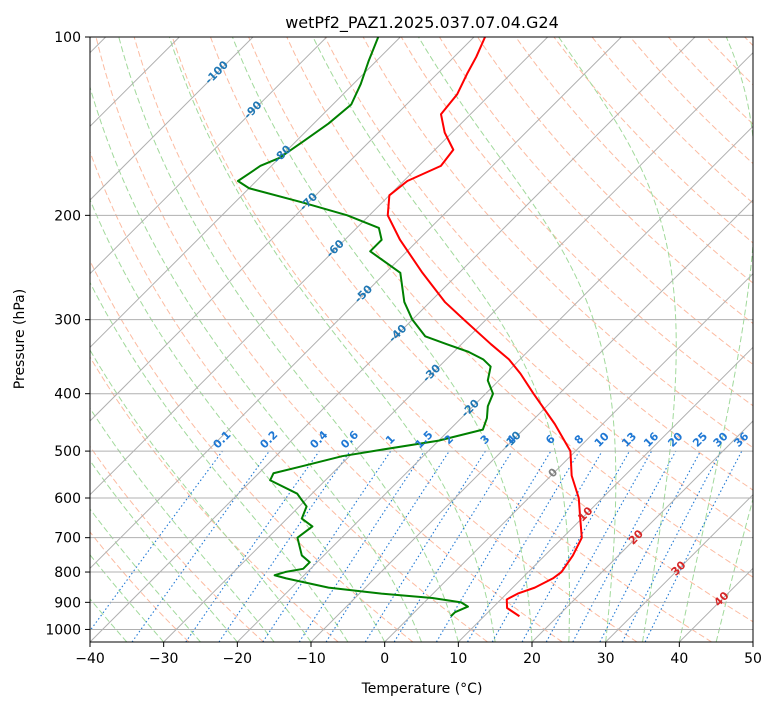  I want to click on y-tick-label: 300, so click(67, 321).